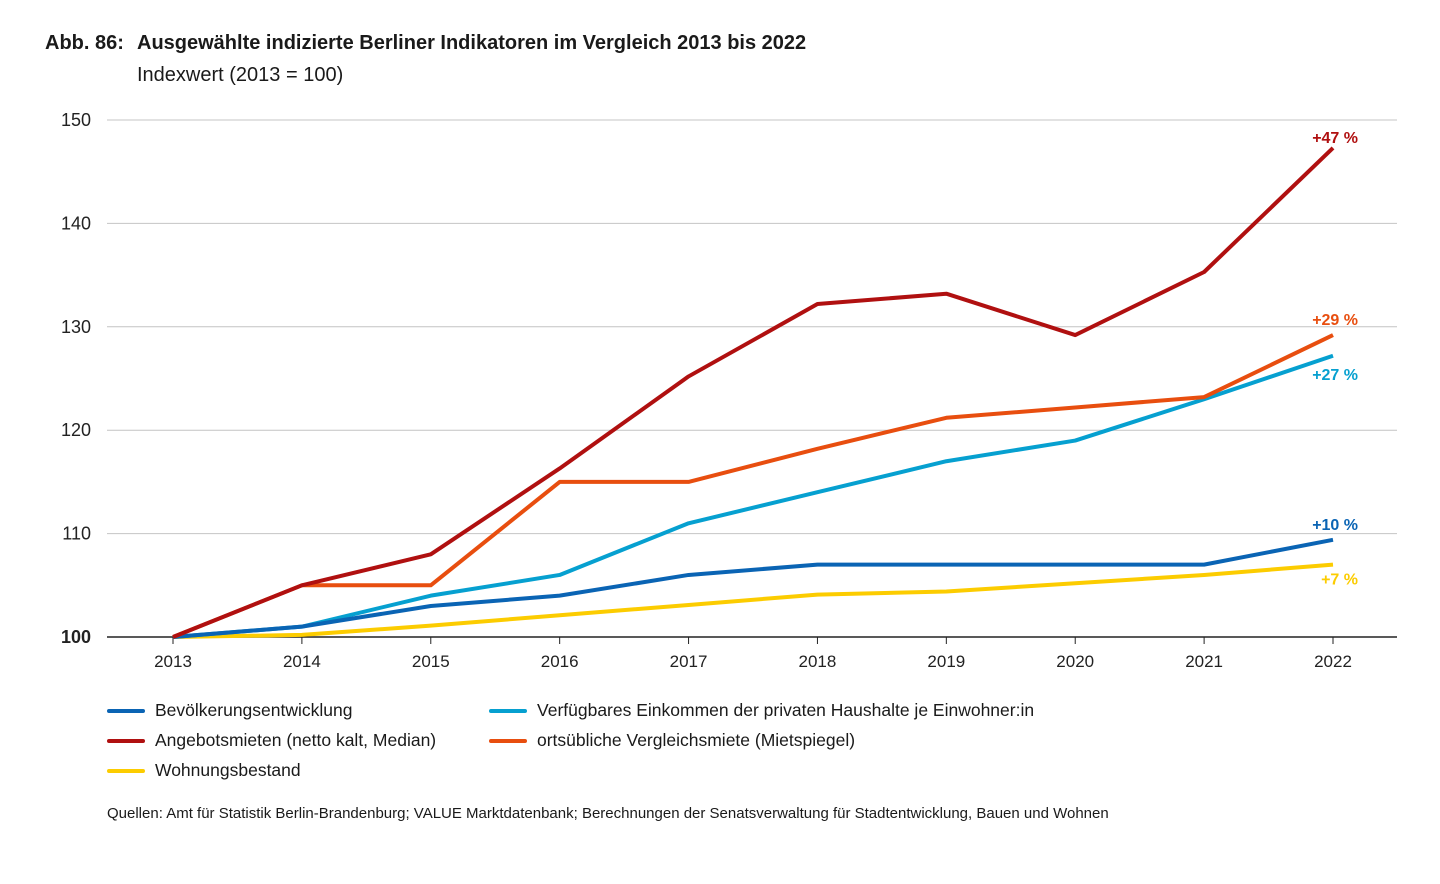 The height and width of the screenshot is (884, 1440). Describe the element at coordinates (228, 770) in the screenshot. I see `legend-label: Wohnungsbestand` at that location.